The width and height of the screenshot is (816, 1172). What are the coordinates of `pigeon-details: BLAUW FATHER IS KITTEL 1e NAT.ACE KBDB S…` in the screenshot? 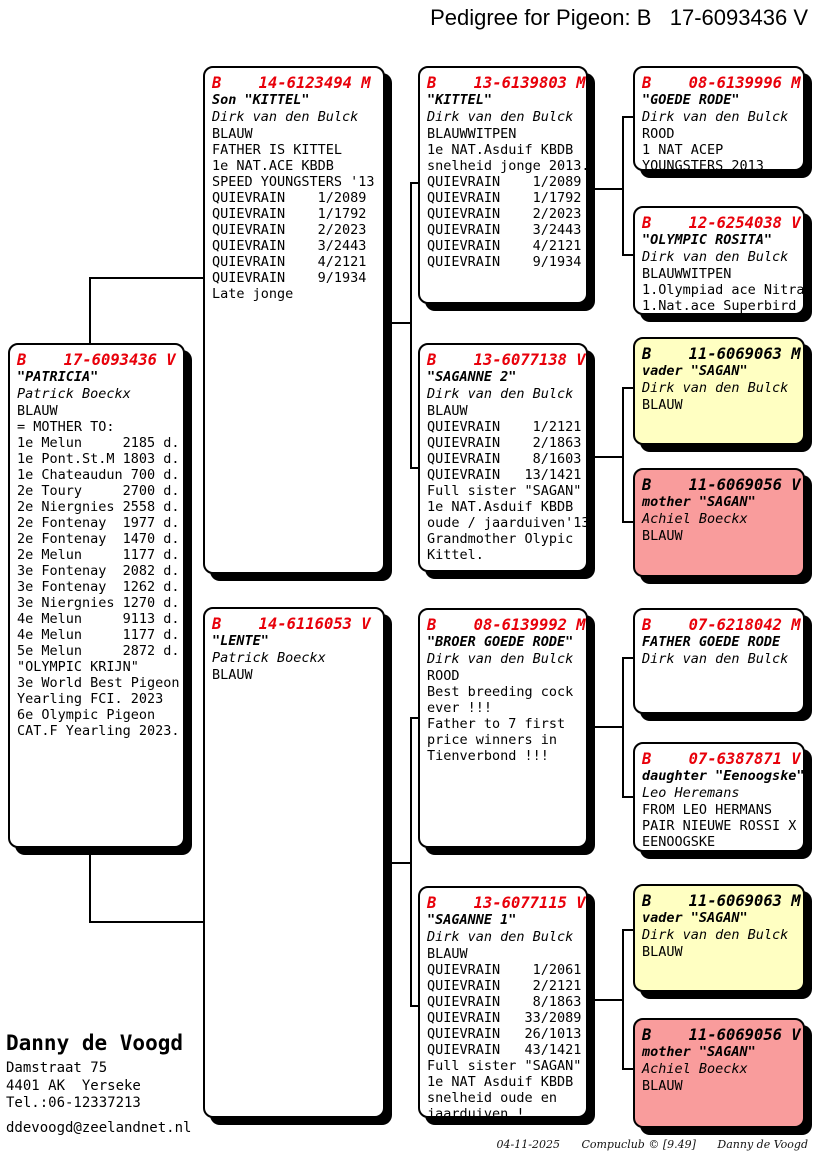 It's located at (293, 213).